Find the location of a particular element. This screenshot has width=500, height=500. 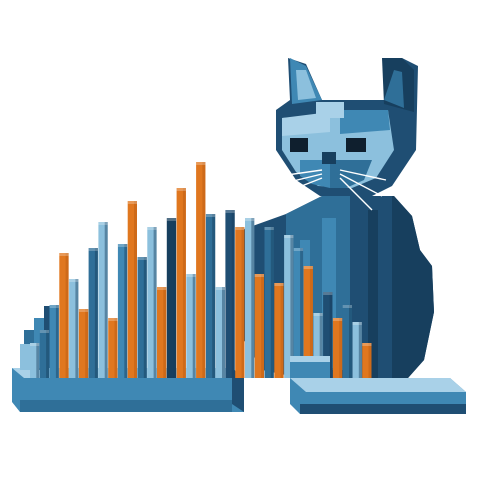

whiskers is located at coordinates (317, 190).